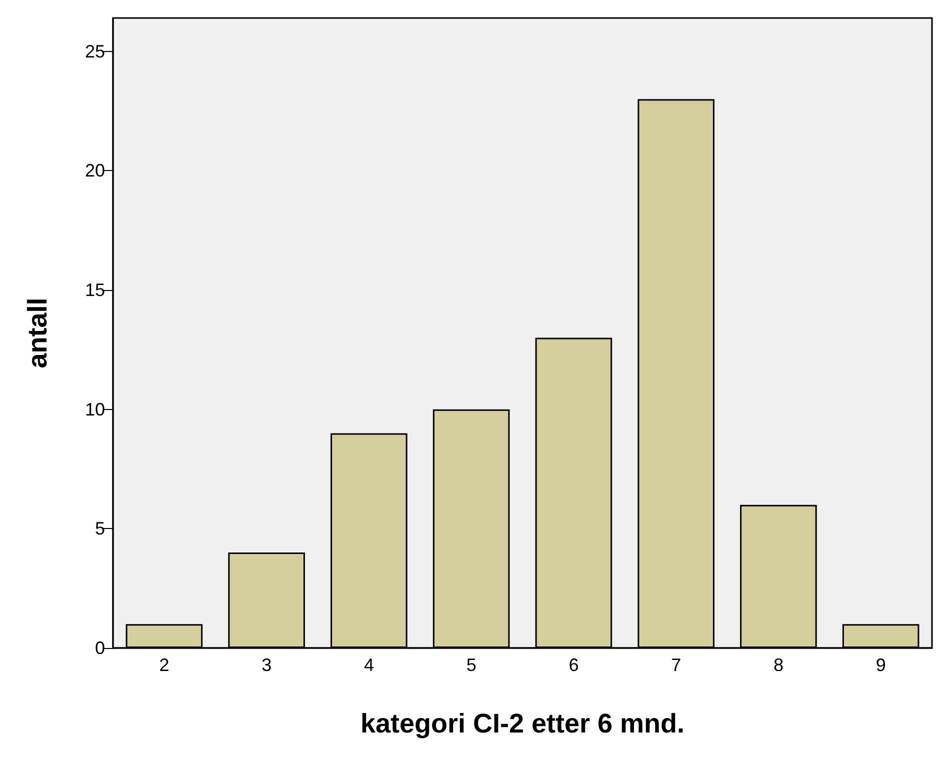  Describe the element at coordinates (881, 665) in the screenshot. I see `x-tick-label: 9` at that location.